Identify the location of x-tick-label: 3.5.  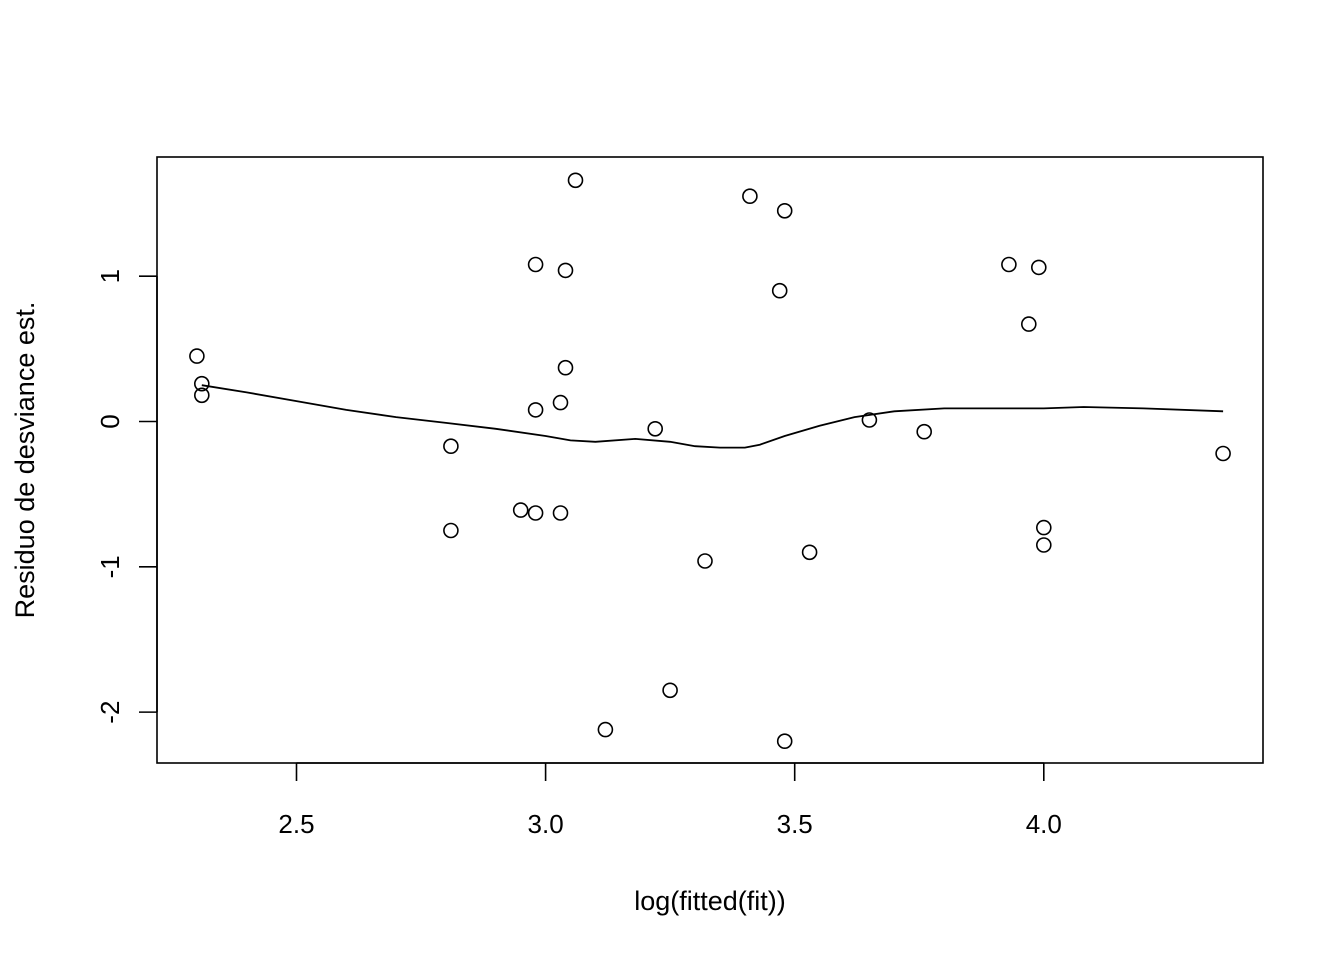
(795, 824).